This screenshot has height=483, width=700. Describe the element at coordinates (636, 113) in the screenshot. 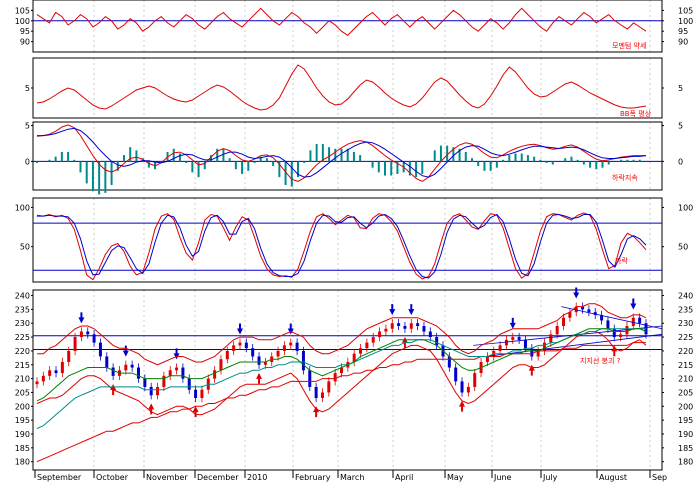

I see `panel-annotation: BB폭 평상` at that location.